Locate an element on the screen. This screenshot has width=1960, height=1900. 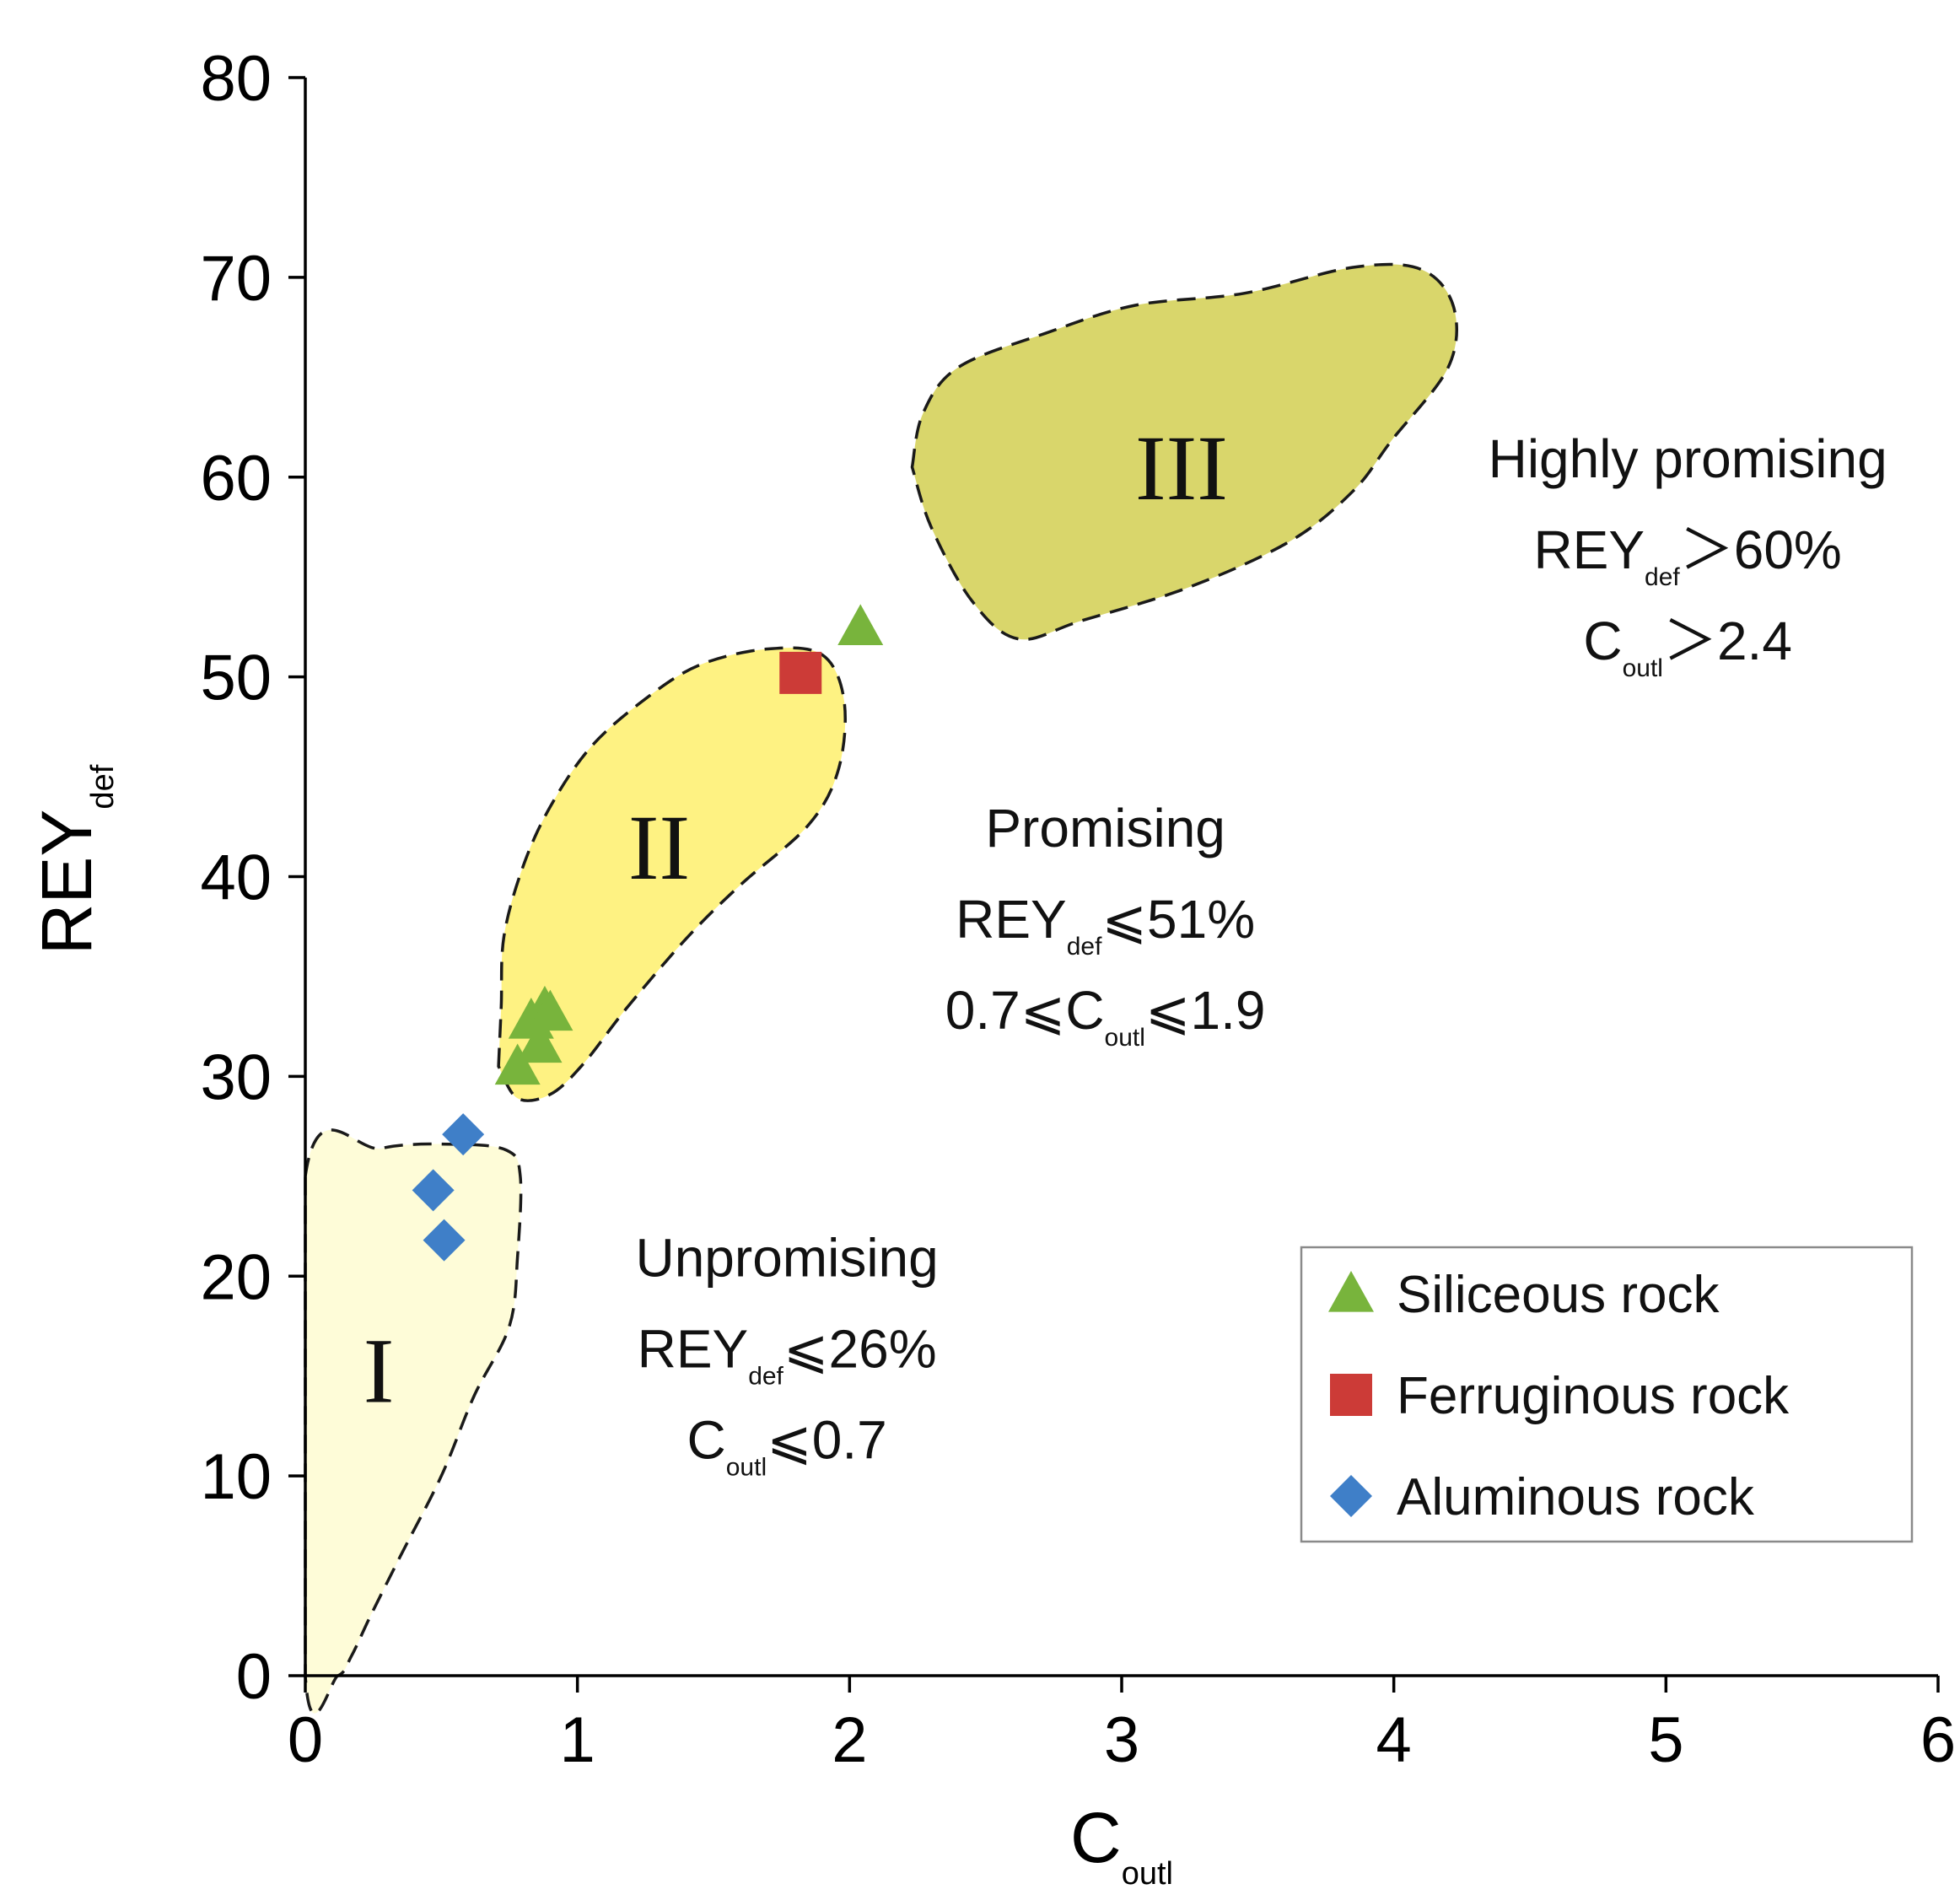
ferruginous-rock-point is located at coordinates (800, 672).